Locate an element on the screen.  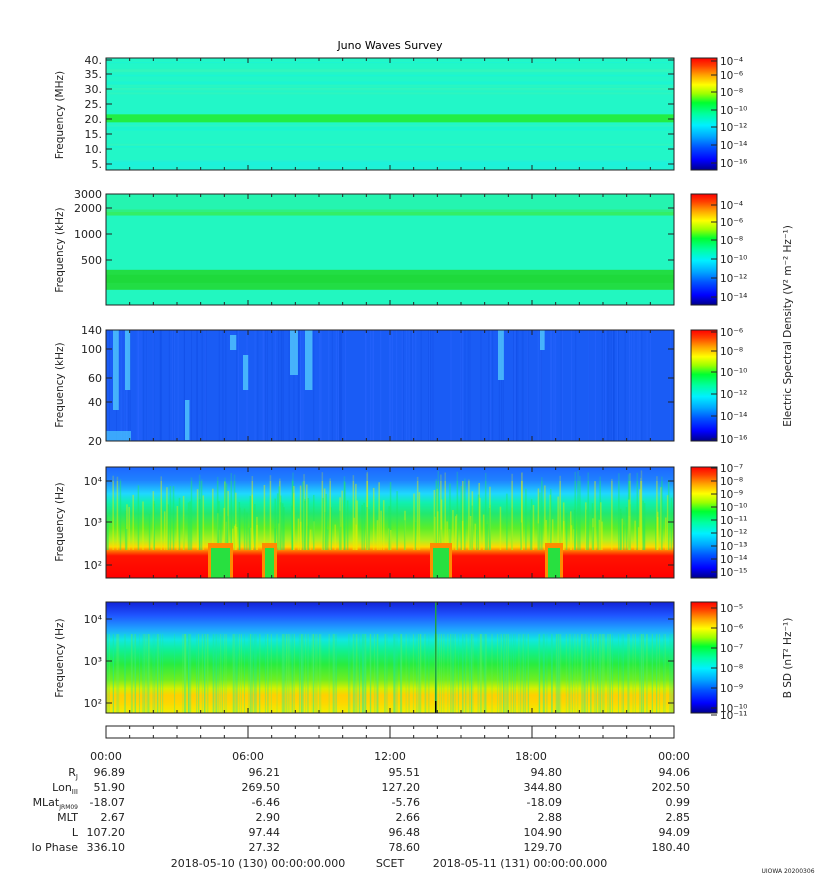
colorbar-tick-label: 10⁻⁸ is located at coordinates (731, 241).